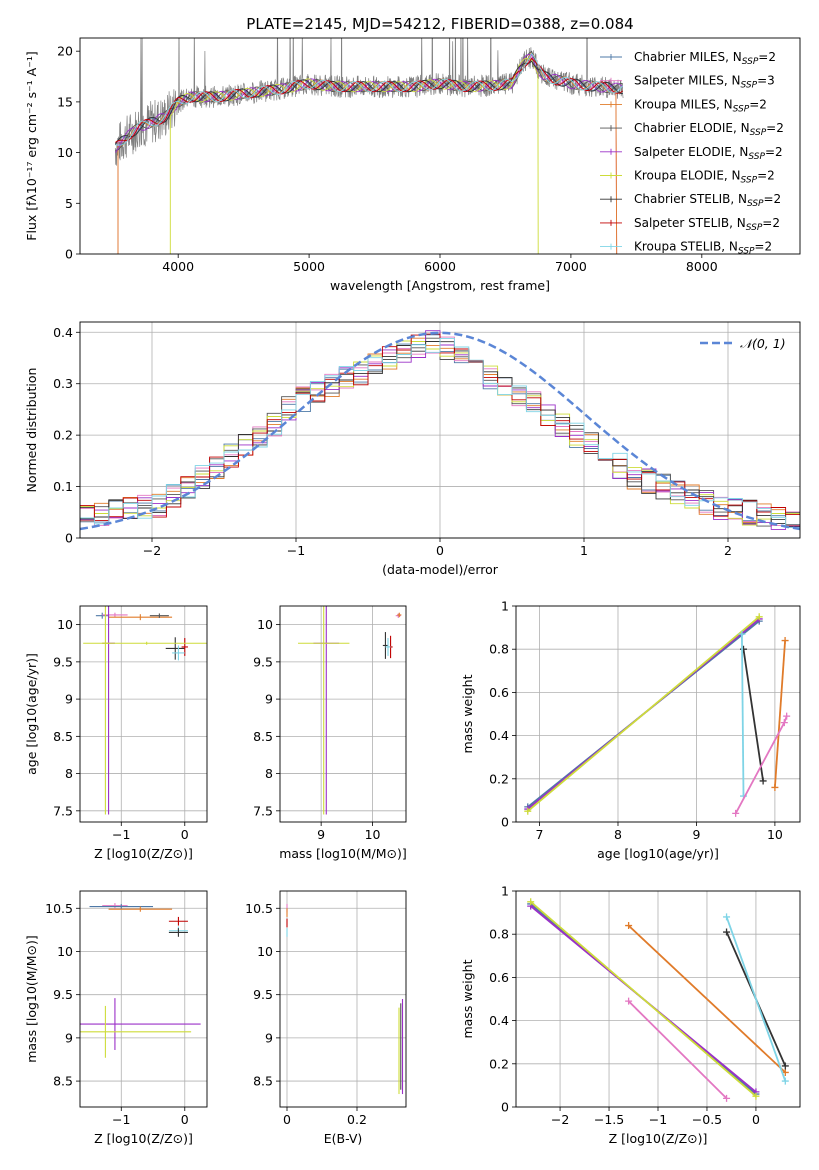 This screenshot has width=819, height=1170. Describe the element at coordinates (618, 834) in the screenshot. I see `x-tick-label: 8` at that location.